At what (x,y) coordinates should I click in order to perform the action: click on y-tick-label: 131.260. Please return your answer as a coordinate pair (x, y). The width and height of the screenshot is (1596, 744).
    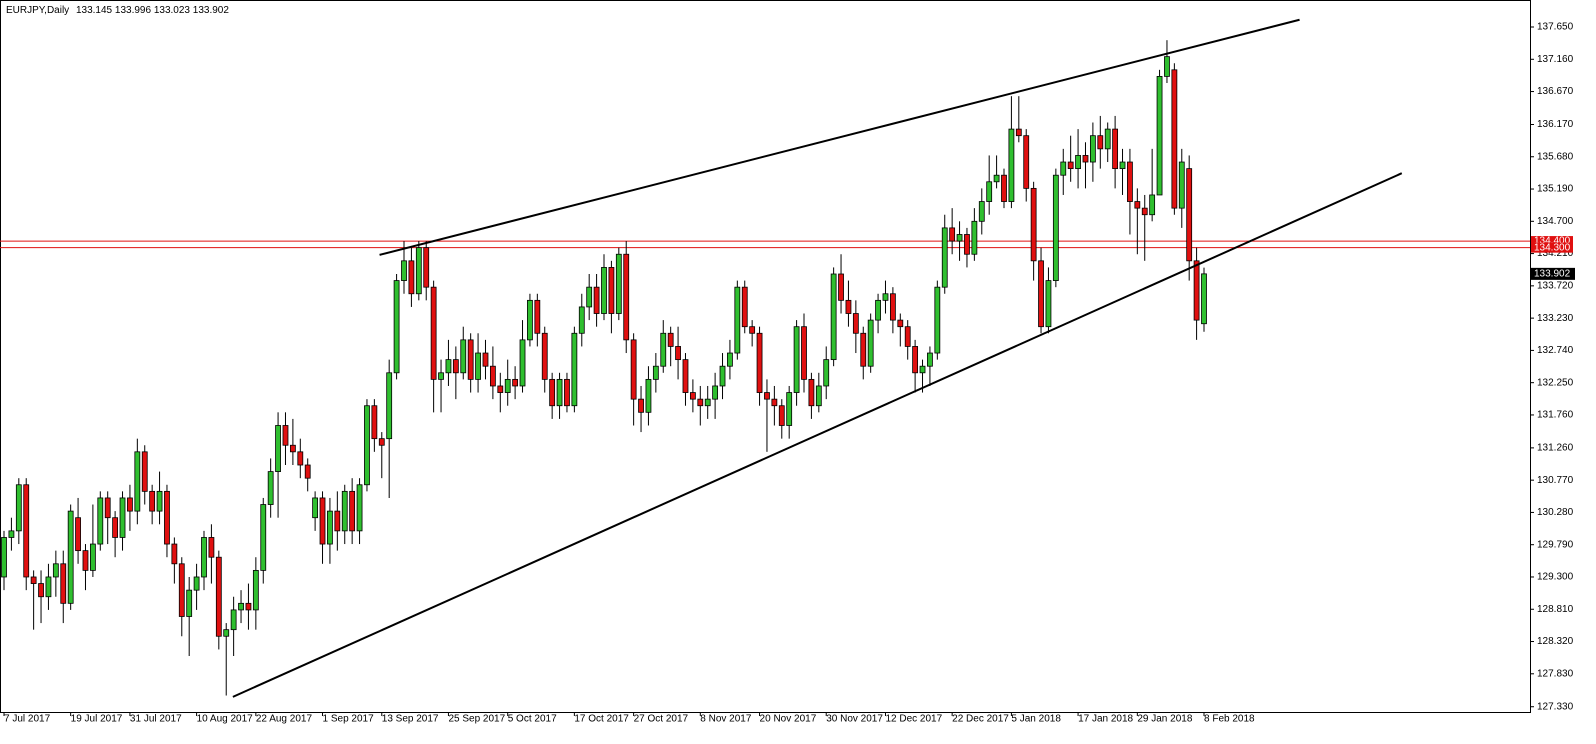
    Looking at the image, I should click on (1555, 448).